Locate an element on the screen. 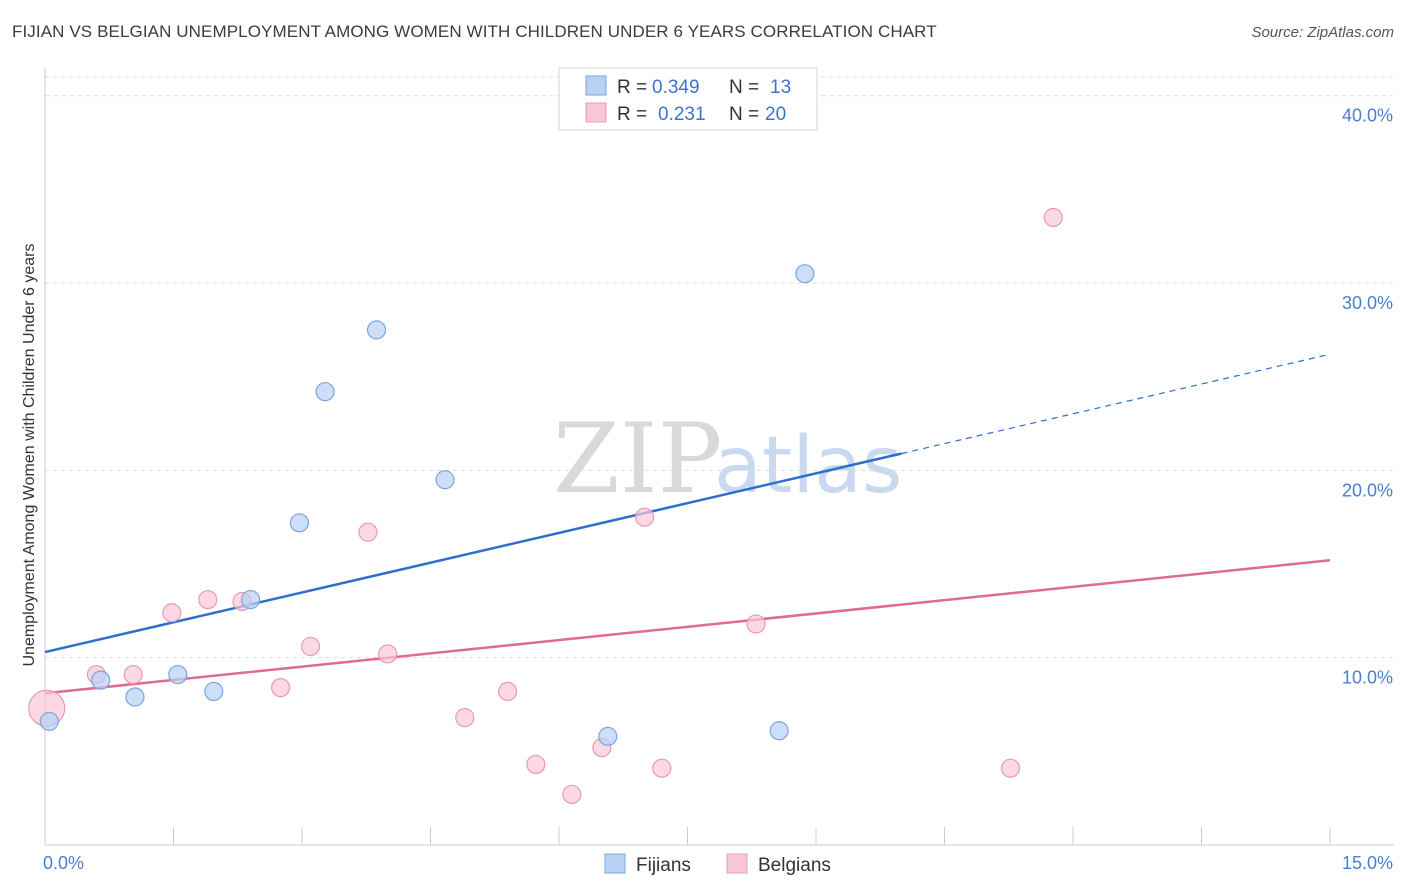 The image size is (1406, 892). x-tick-label: 15.0% is located at coordinates (1367, 863).